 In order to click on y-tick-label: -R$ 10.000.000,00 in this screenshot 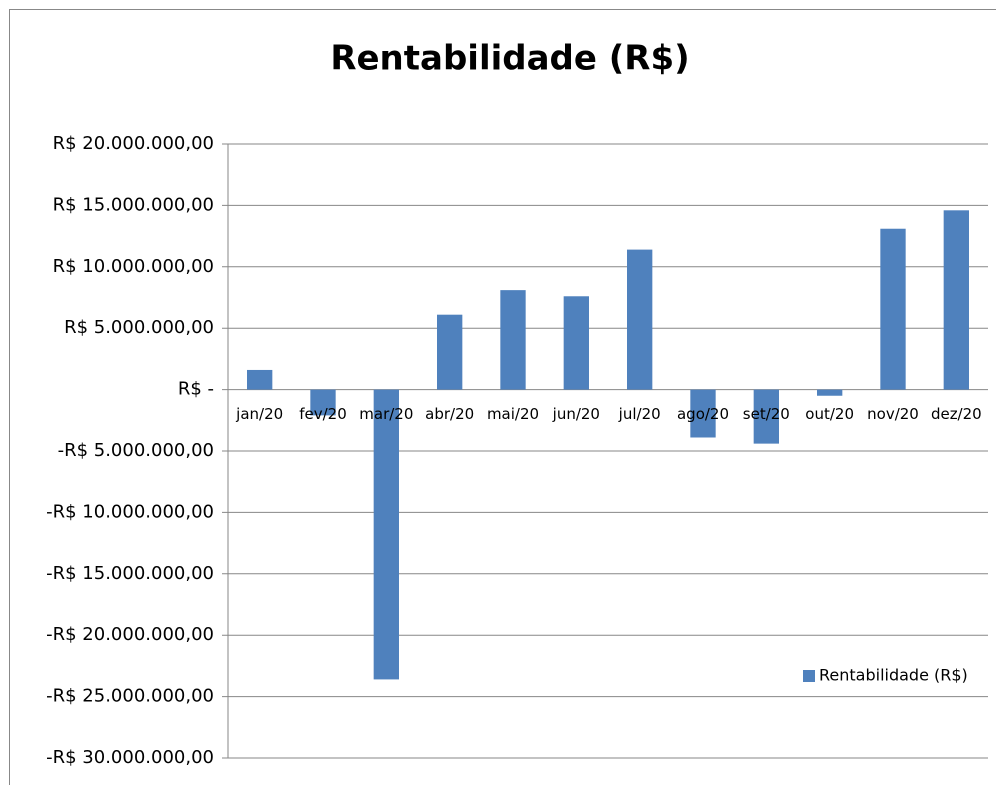, I will do `click(130, 511)`.